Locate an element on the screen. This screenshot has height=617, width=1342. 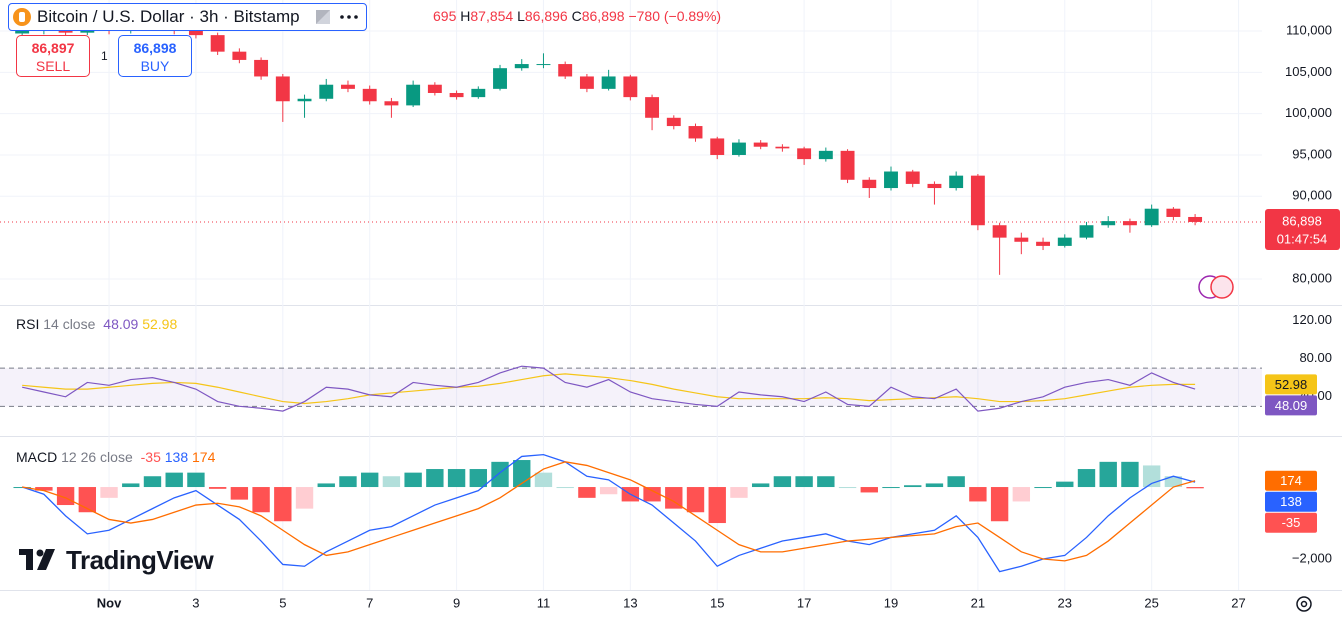
x-tick-label: 21 is located at coordinates (978, 602).